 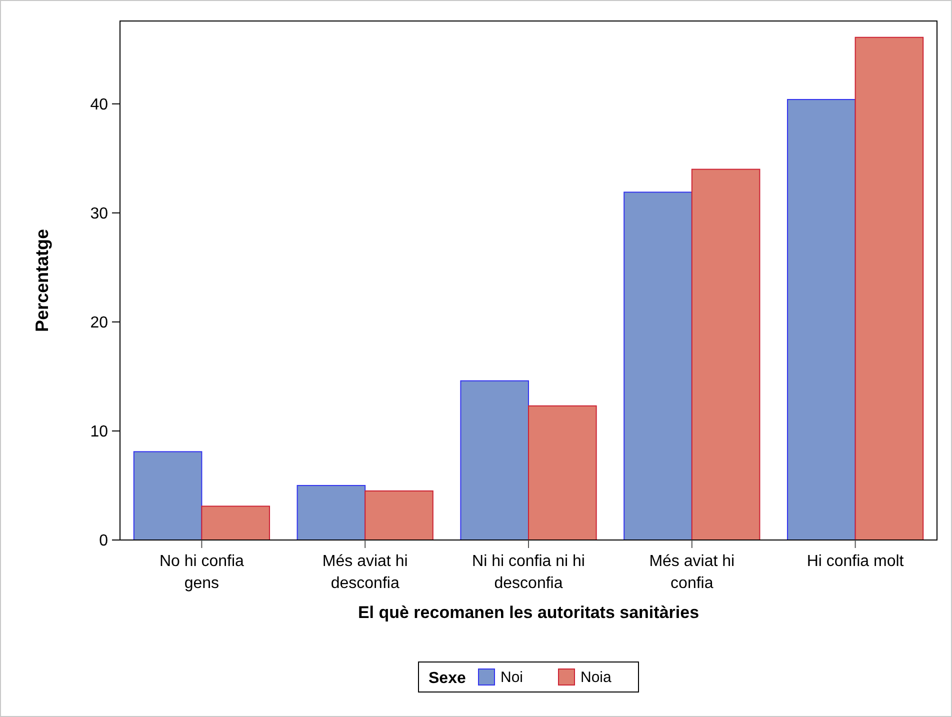 What do you see at coordinates (529, 612) in the screenshot?
I see `x-axis-title: El què recomanen les autoritats sanitàries` at bounding box center [529, 612].